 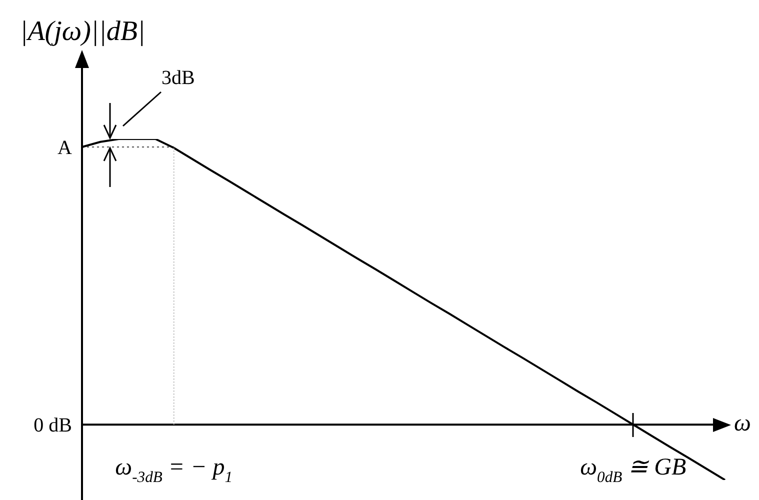 What do you see at coordinates (178, 78) in the screenshot?
I see `text: 3dB` at bounding box center [178, 78].